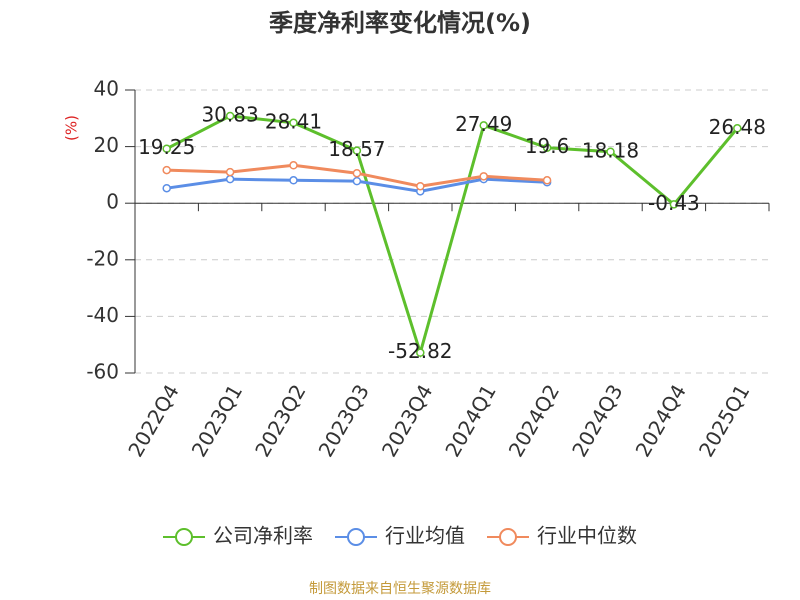  I want to click on data-label: 26.48, so click(737, 127).